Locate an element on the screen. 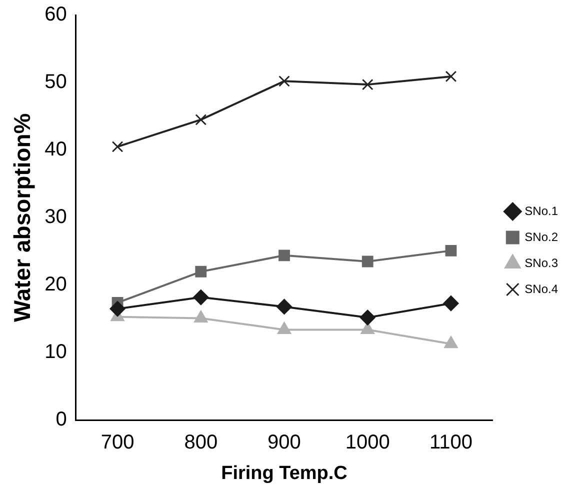 This screenshot has width=574, height=495. x-tick-label: 900 is located at coordinates (284, 443).